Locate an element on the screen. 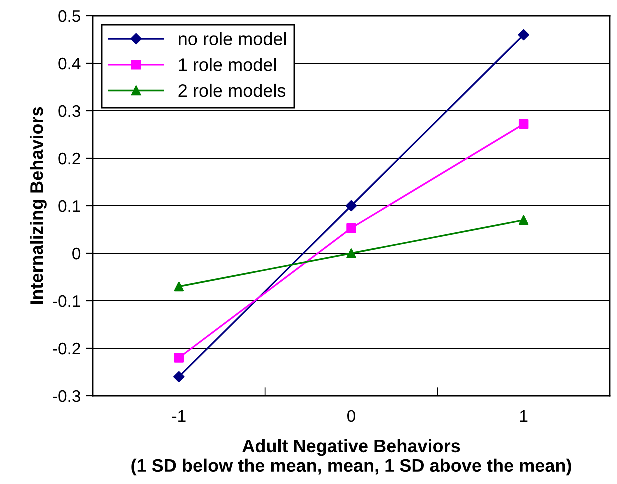 The height and width of the screenshot is (484, 617). x-tick-label: 1 is located at coordinates (524, 416).